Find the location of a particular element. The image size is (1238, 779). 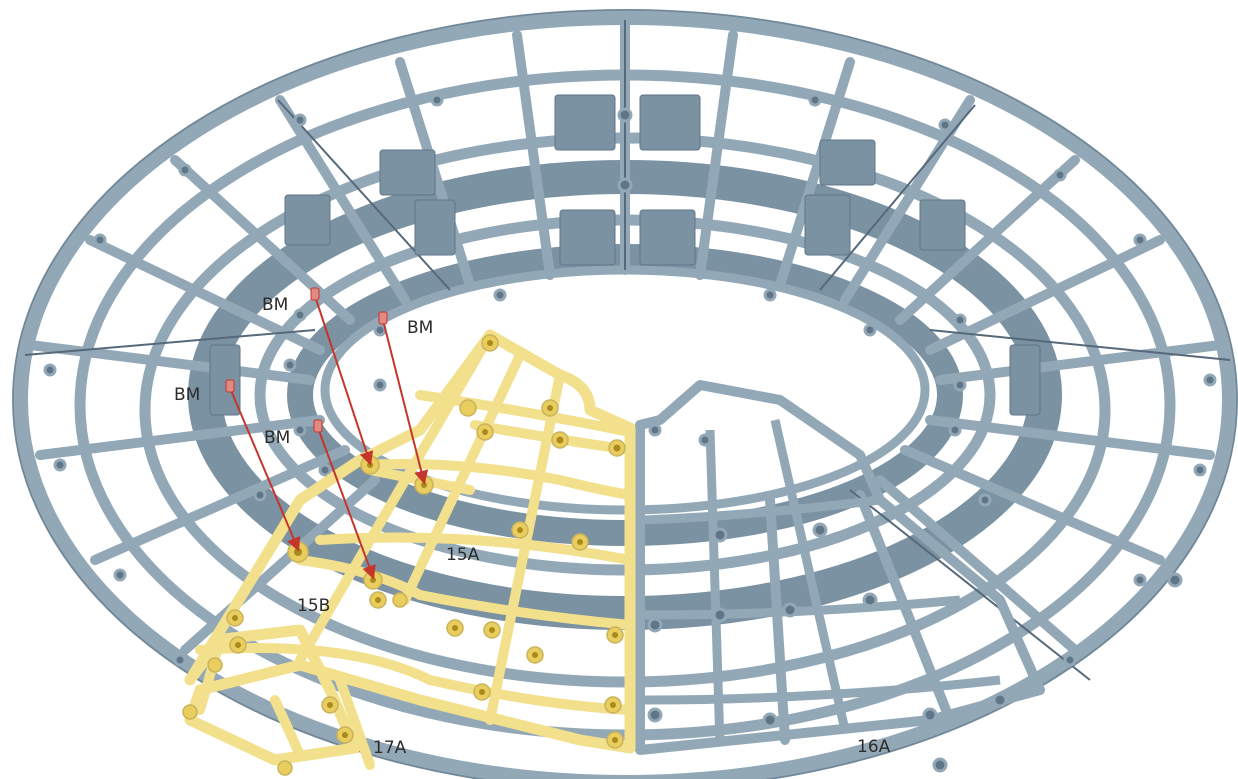

label-part-15a: 15A is located at coordinates (463, 555).